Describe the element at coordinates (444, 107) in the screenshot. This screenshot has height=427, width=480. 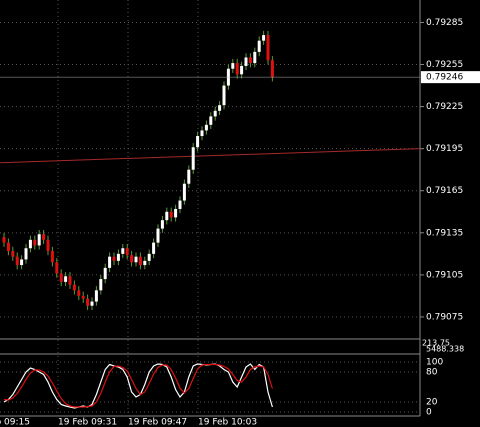
I see `y-tick-label: 0.79225` at that location.